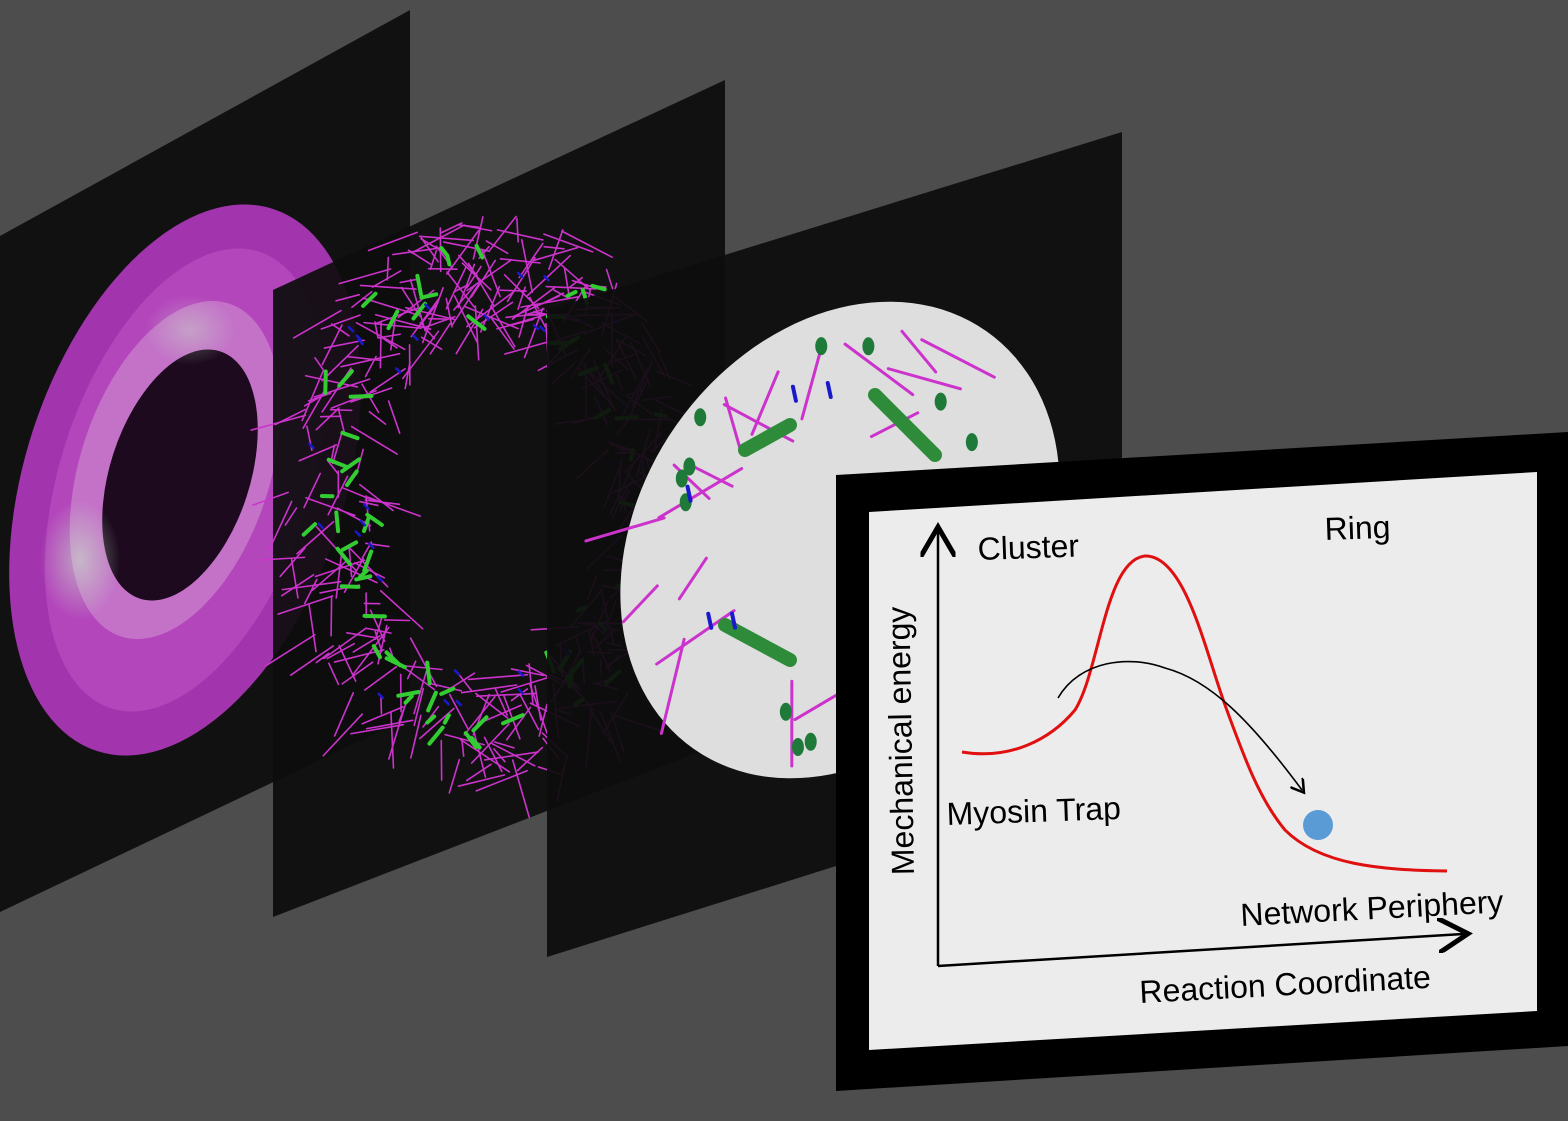  Describe the element at coordinates (1028, 547) in the screenshot. I see `label-cluster: Cluster` at that location.